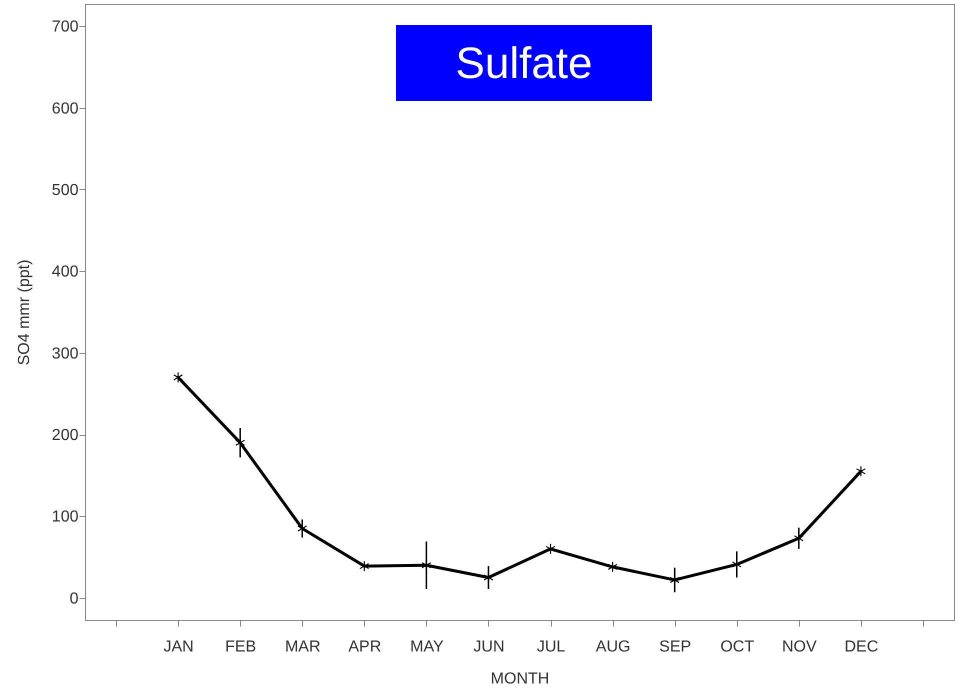  Describe the element at coordinates (489, 647) in the screenshot. I see `x-tick-label: JUN` at that location.